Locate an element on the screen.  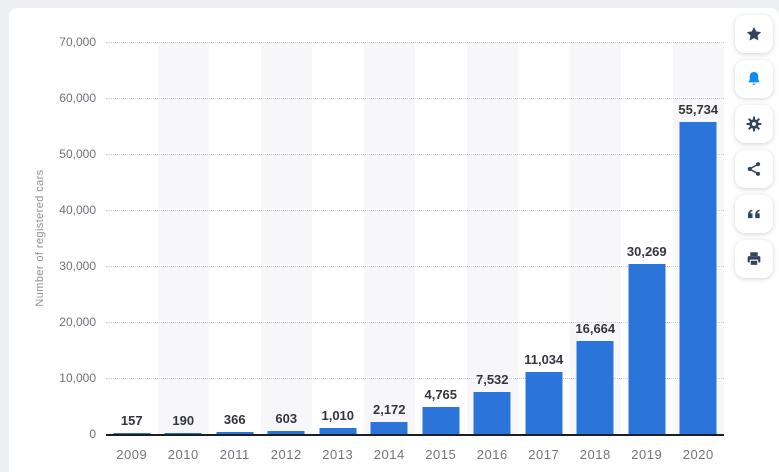
quote-icon is located at coordinates (754, 214).